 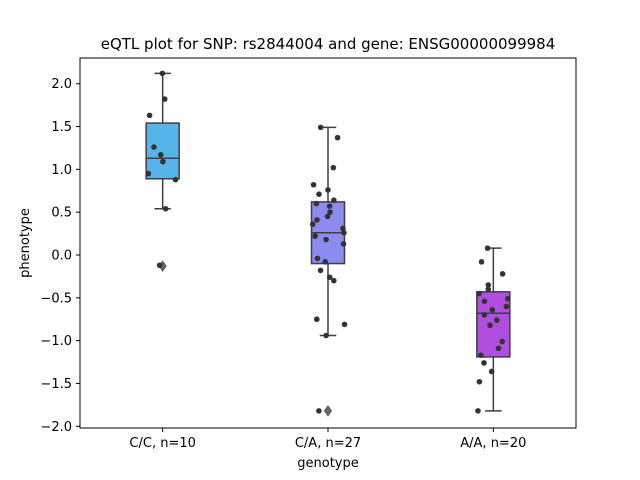 What do you see at coordinates (493, 443) in the screenshot?
I see `x-tick-label: A/A, n=20` at bounding box center [493, 443].